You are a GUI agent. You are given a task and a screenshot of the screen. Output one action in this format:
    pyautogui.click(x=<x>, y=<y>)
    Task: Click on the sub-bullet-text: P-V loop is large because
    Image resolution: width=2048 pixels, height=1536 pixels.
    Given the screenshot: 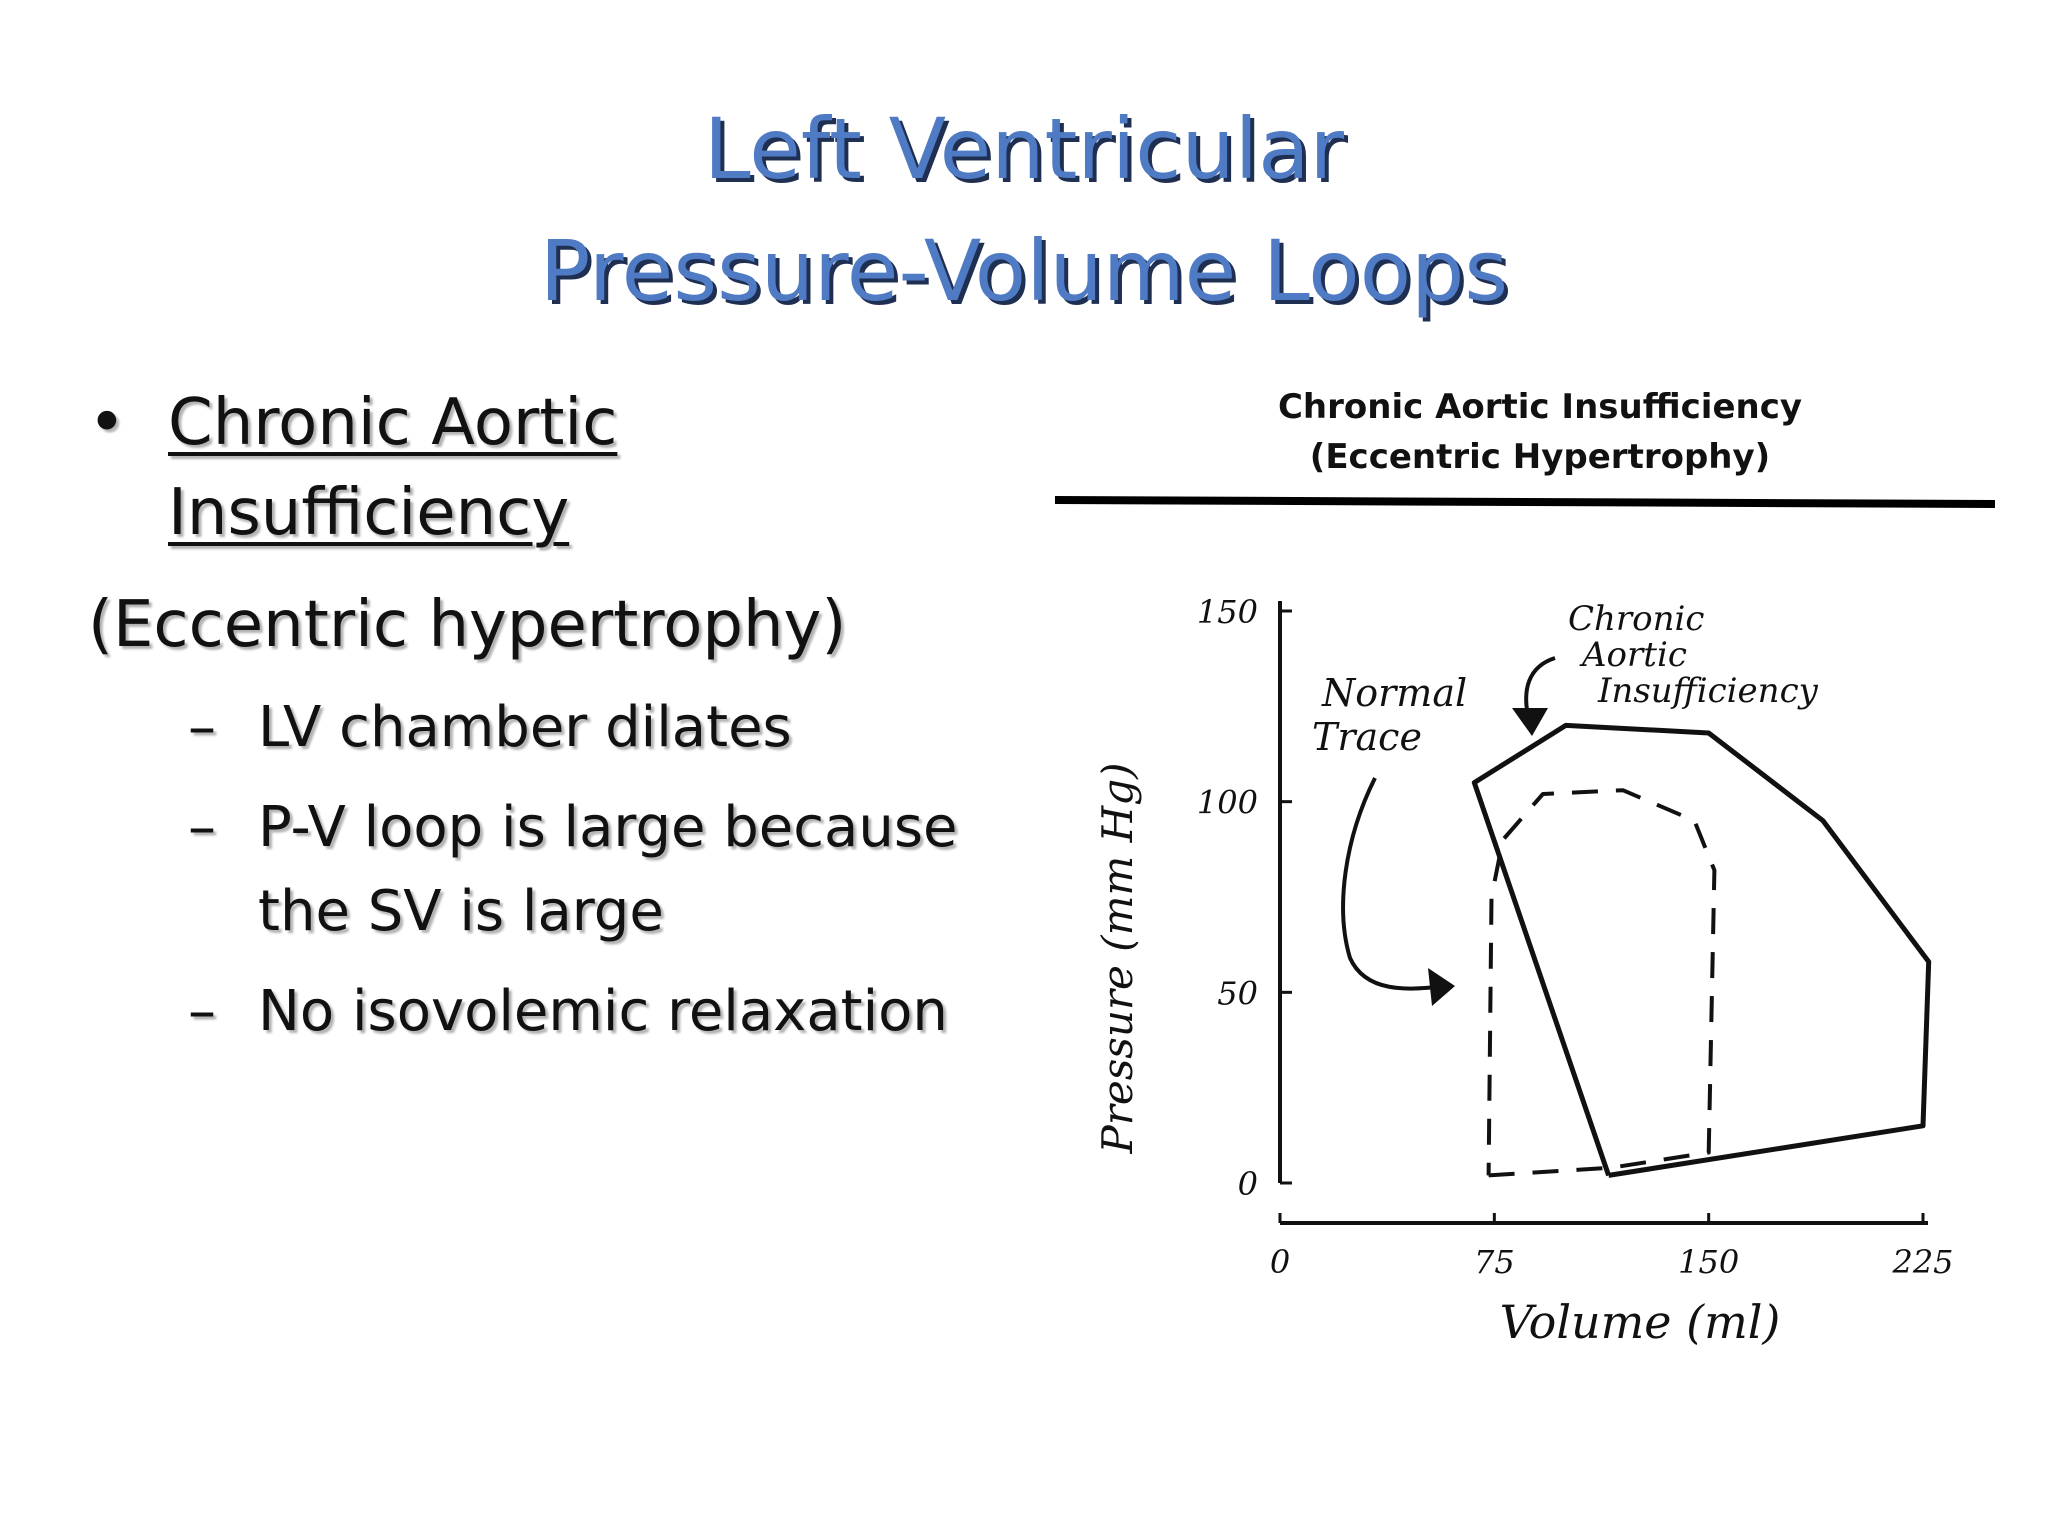 What is the action you would take?
    pyautogui.click(x=608, y=827)
    